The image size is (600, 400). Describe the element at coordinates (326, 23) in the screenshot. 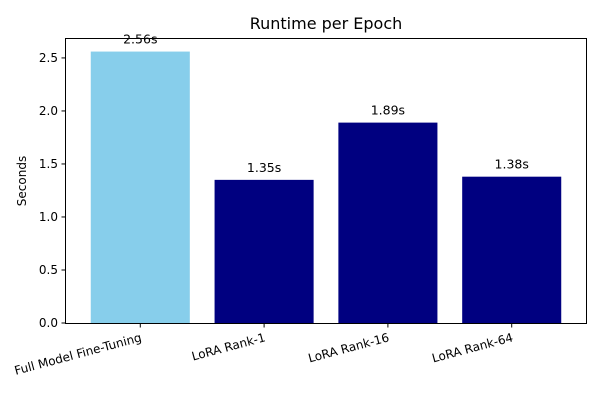

I see `chart-title: Runtime per Epoch` at that location.